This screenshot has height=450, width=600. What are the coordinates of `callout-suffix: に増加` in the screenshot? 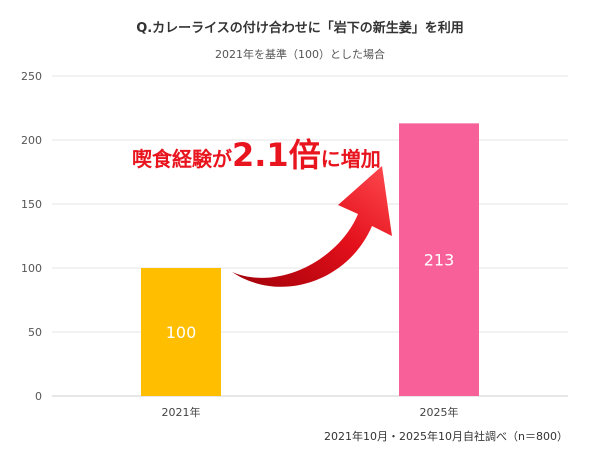 It's located at (351, 159).